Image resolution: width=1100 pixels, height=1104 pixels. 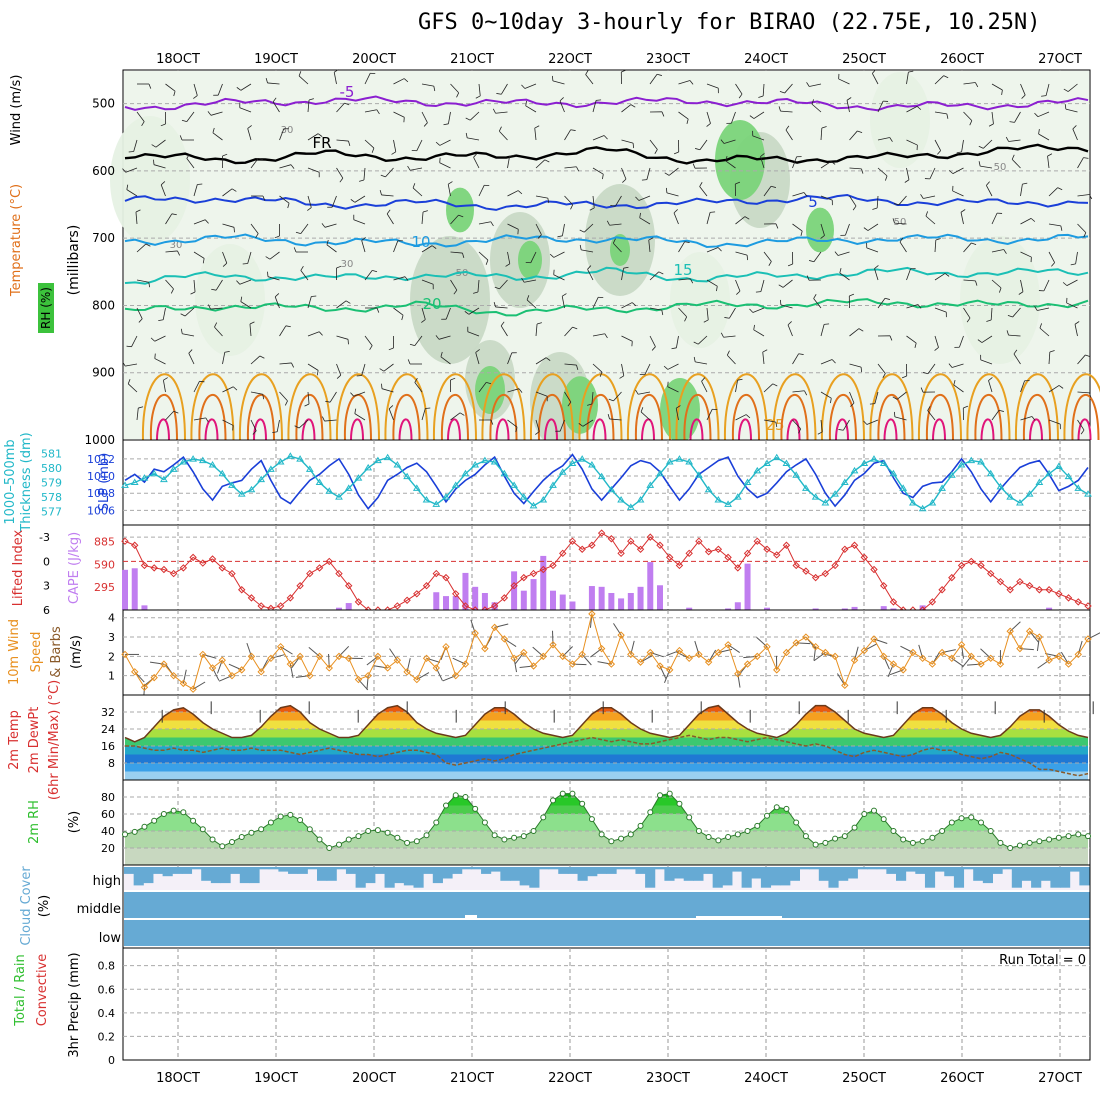 What do you see at coordinates (51, 468) in the screenshot?
I see `thickness-tick-label: 580` at bounding box center [51, 468].